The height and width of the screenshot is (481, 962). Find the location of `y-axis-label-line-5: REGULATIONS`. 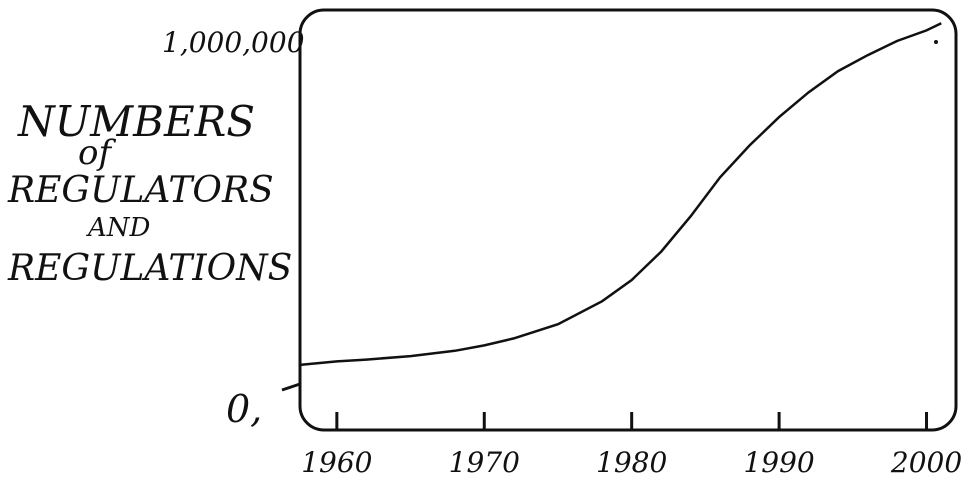

y-axis-label-line-5: REGULATIONS is located at coordinates (149, 268).